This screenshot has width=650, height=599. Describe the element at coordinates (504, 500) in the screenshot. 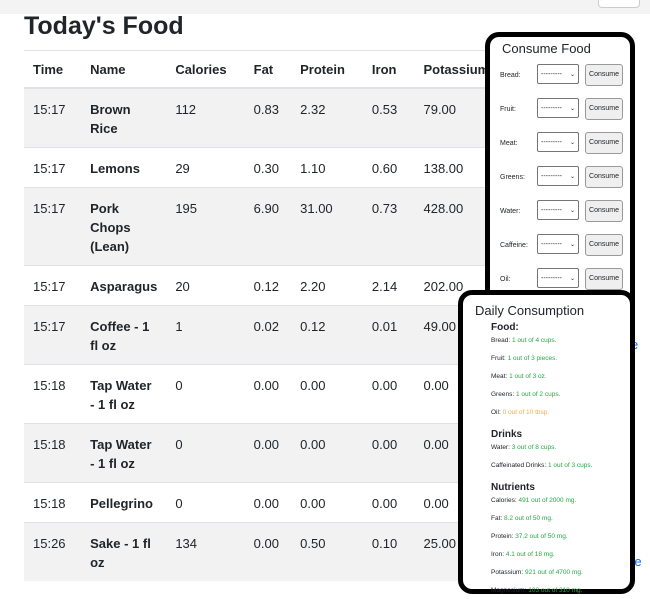

I see `consumption-label: Calories:` at that location.